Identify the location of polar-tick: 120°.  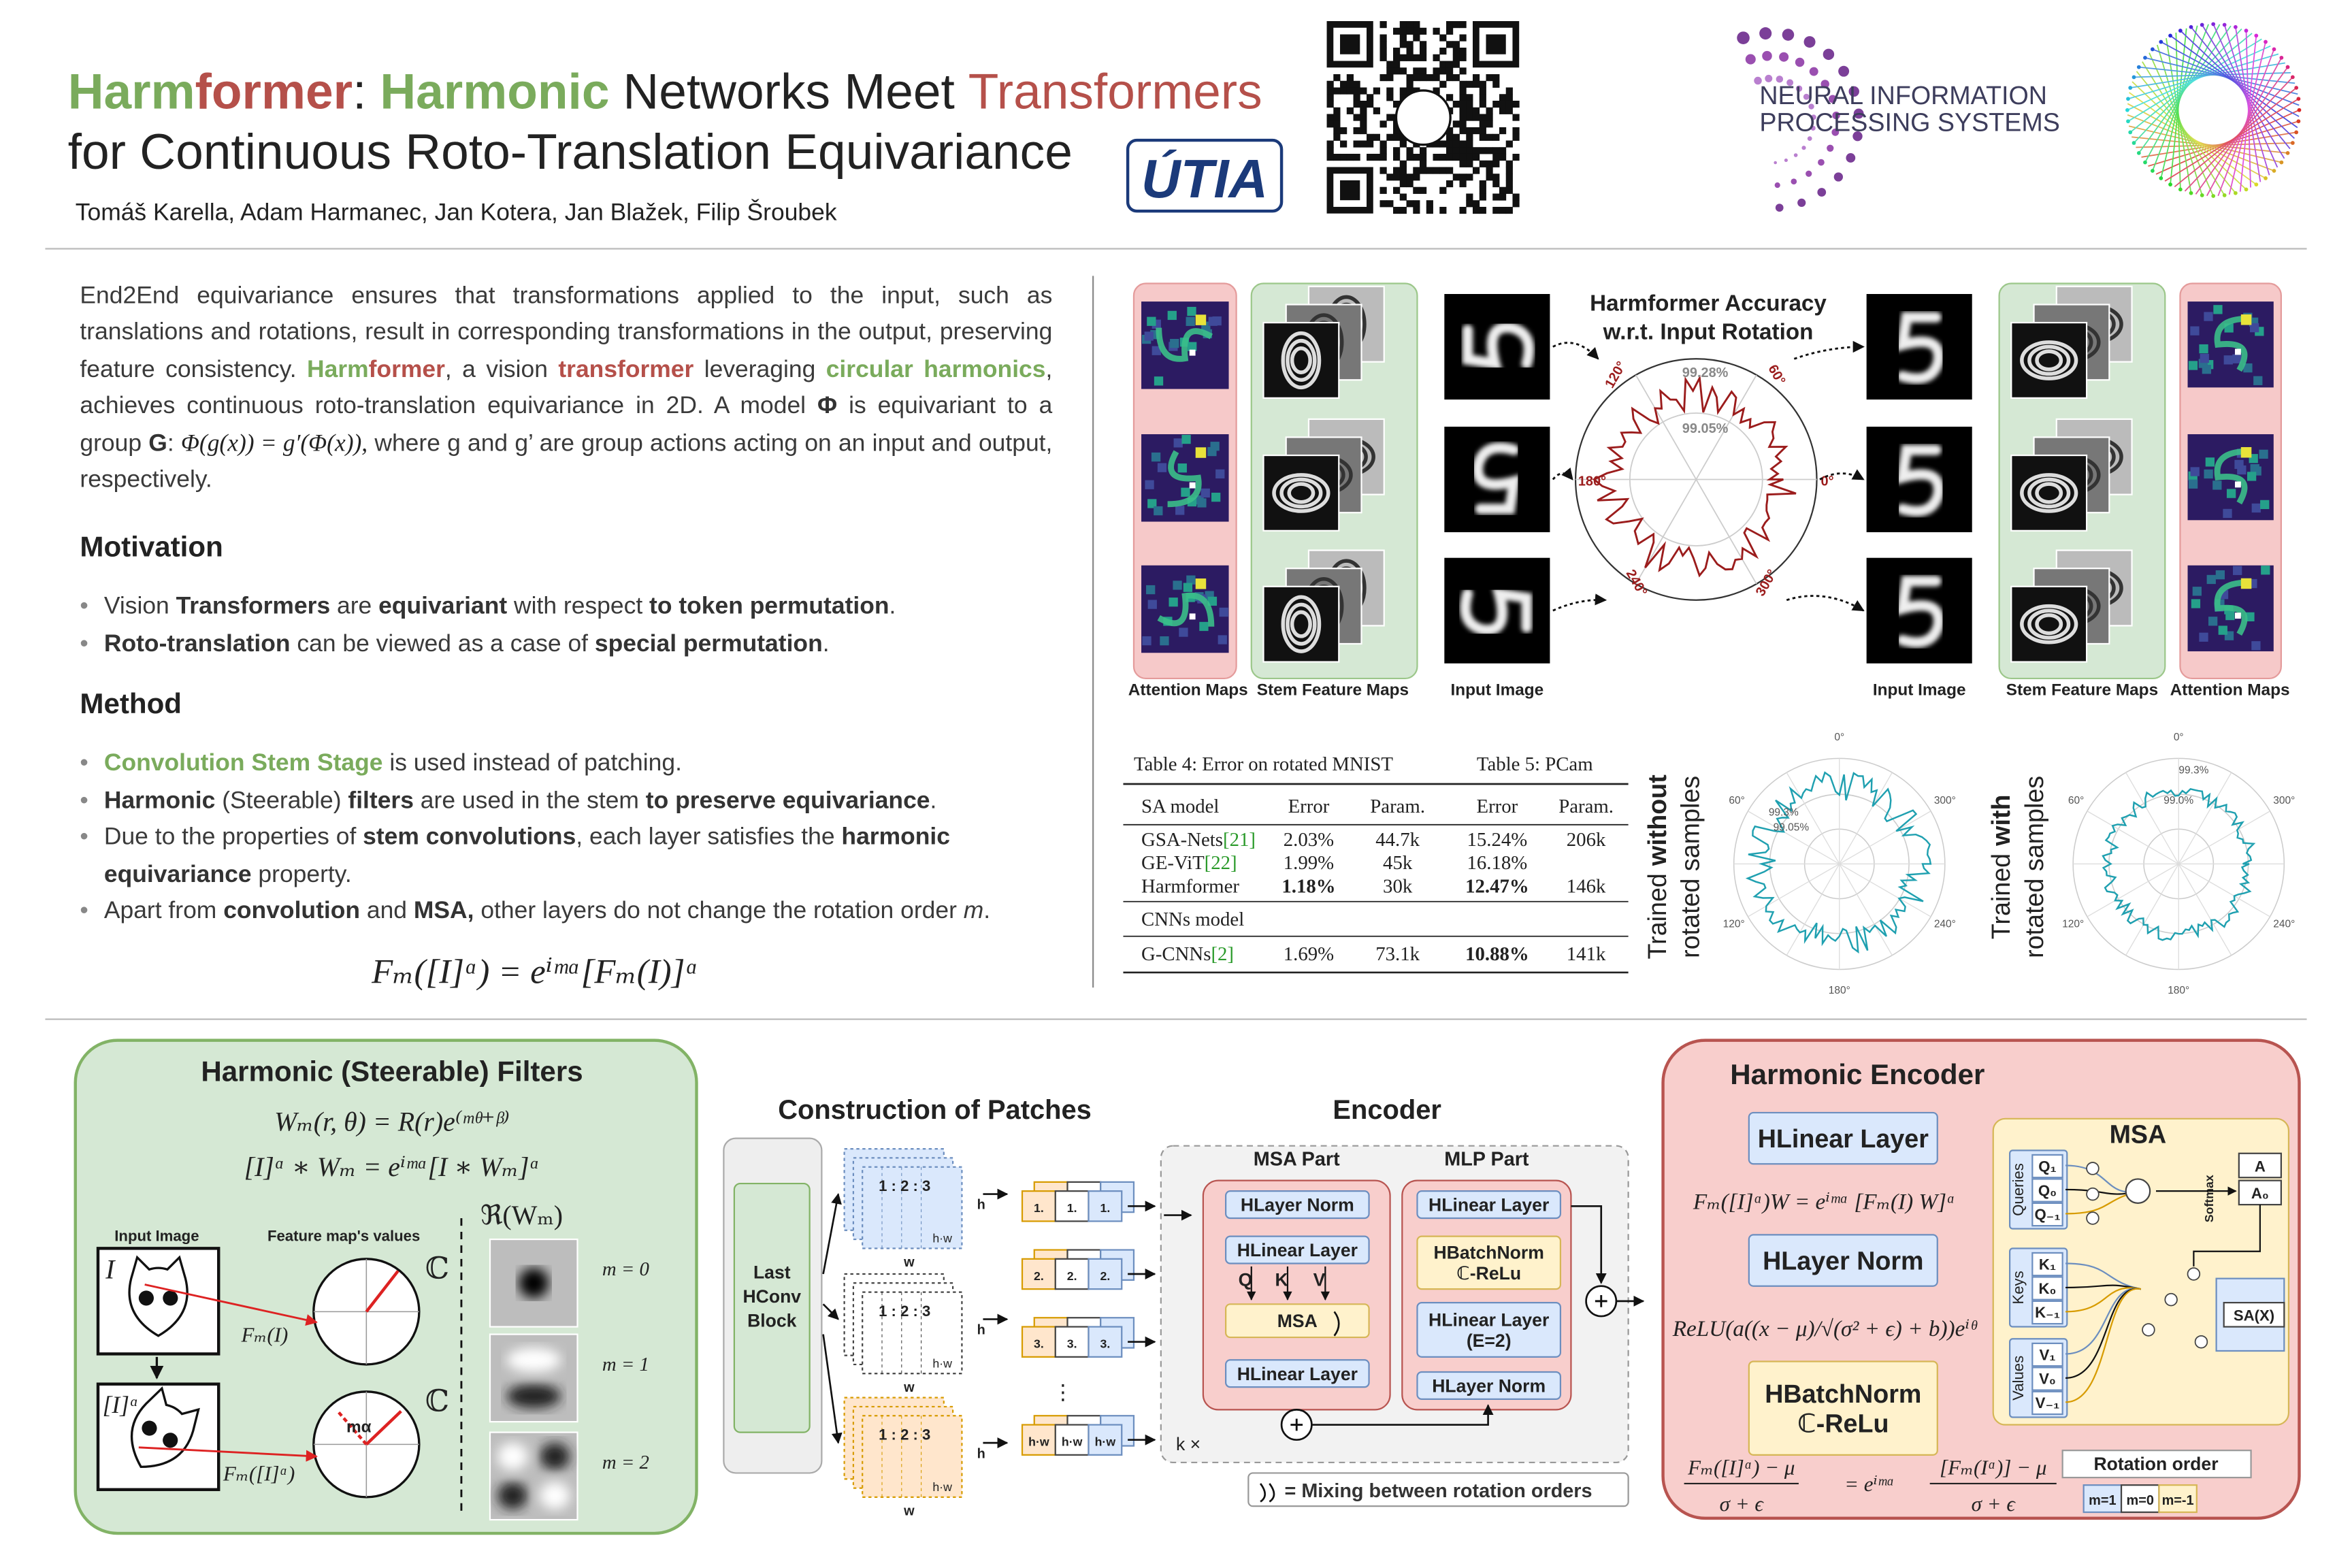
(1734, 924).